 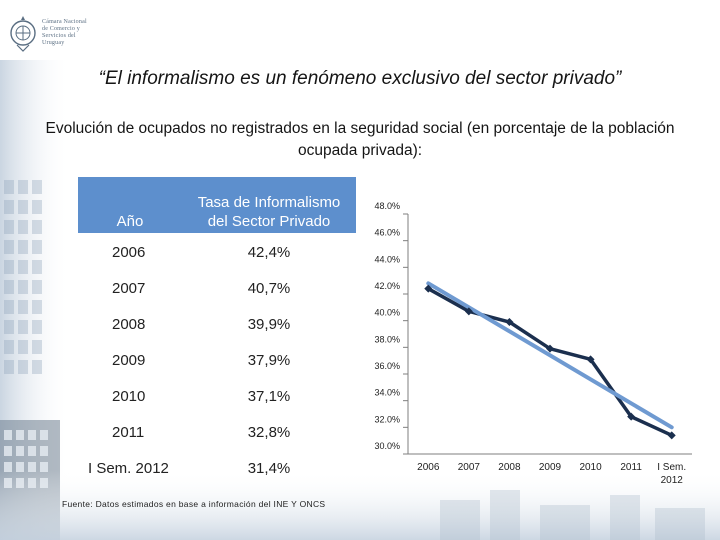 What do you see at coordinates (217, 323) in the screenshot?
I see `table-row: 2008 39,9%` at bounding box center [217, 323].